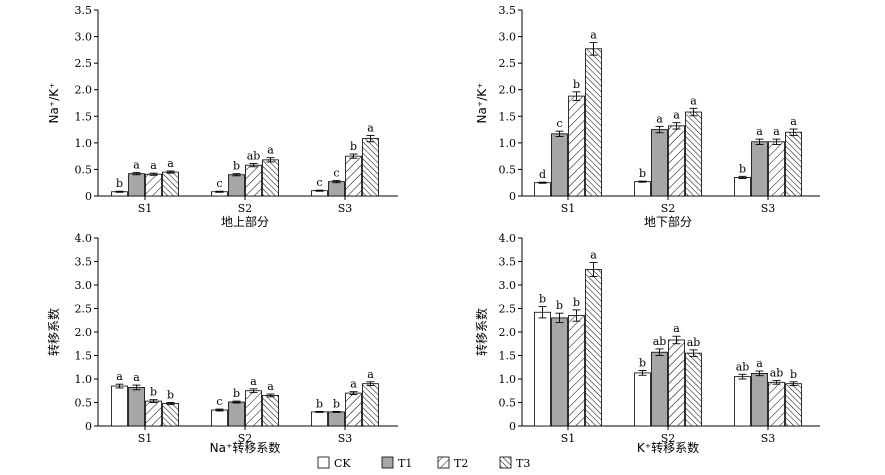 This screenshot has height=475, width=885. I want to click on legend-swatch-t3, so click(505, 462).